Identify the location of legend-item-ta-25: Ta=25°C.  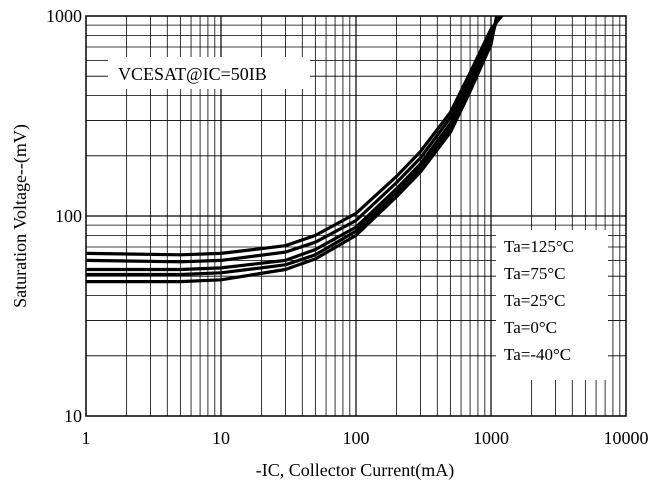
(534, 300).